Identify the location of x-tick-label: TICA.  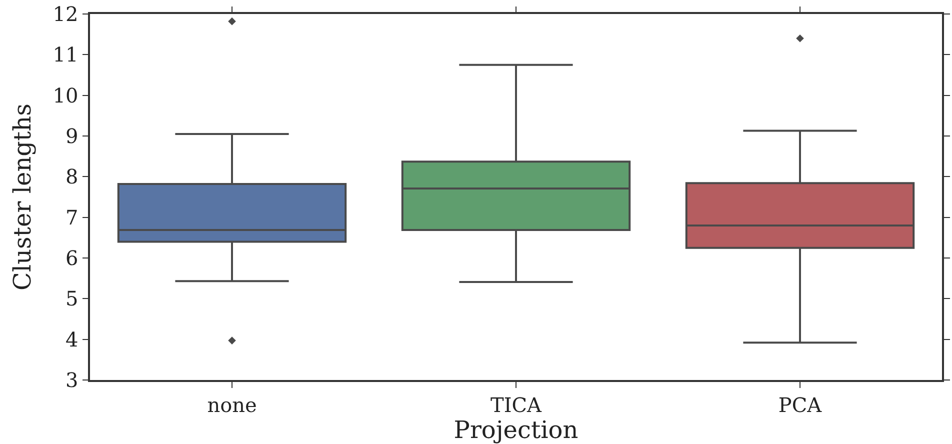
(516, 404).